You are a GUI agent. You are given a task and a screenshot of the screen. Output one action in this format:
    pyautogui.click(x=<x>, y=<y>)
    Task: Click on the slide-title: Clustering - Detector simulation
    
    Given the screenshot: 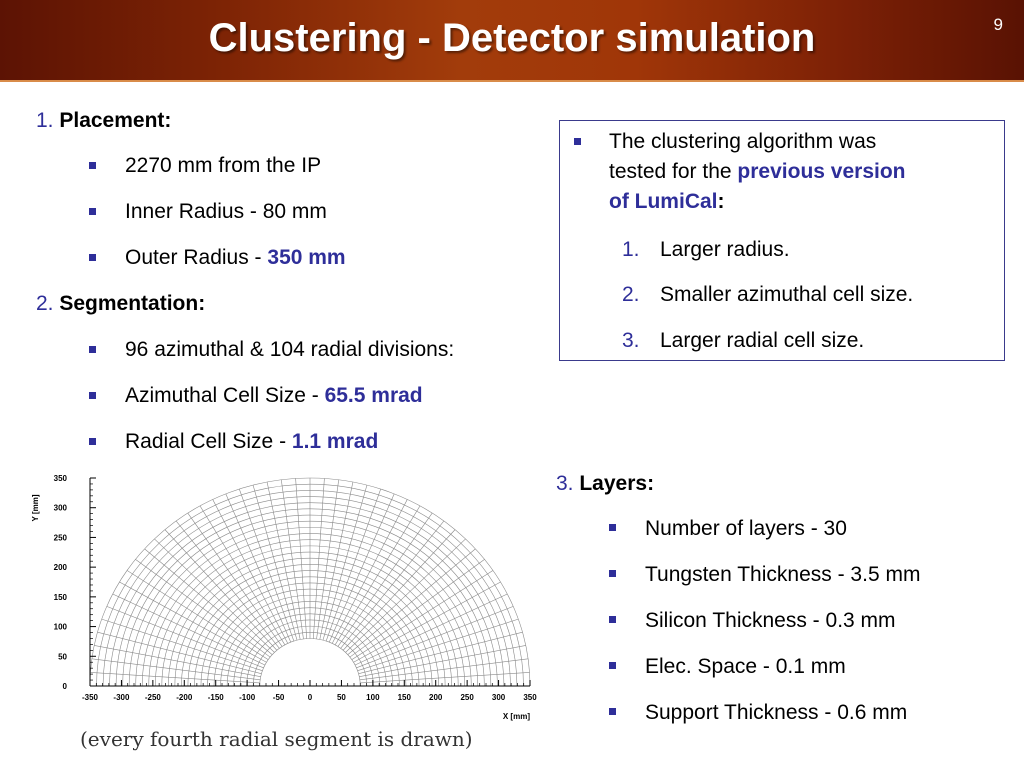 What is the action you would take?
    pyautogui.click(x=512, y=38)
    